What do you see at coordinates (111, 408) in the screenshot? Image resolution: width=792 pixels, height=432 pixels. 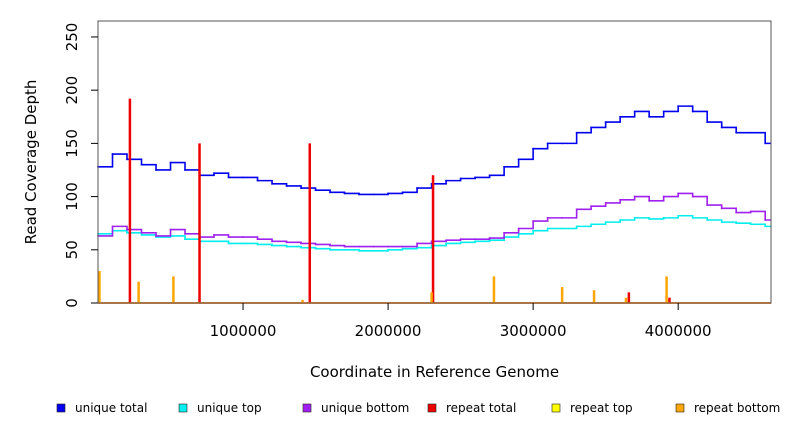 I see `legend-label: unique total` at bounding box center [111, 408].